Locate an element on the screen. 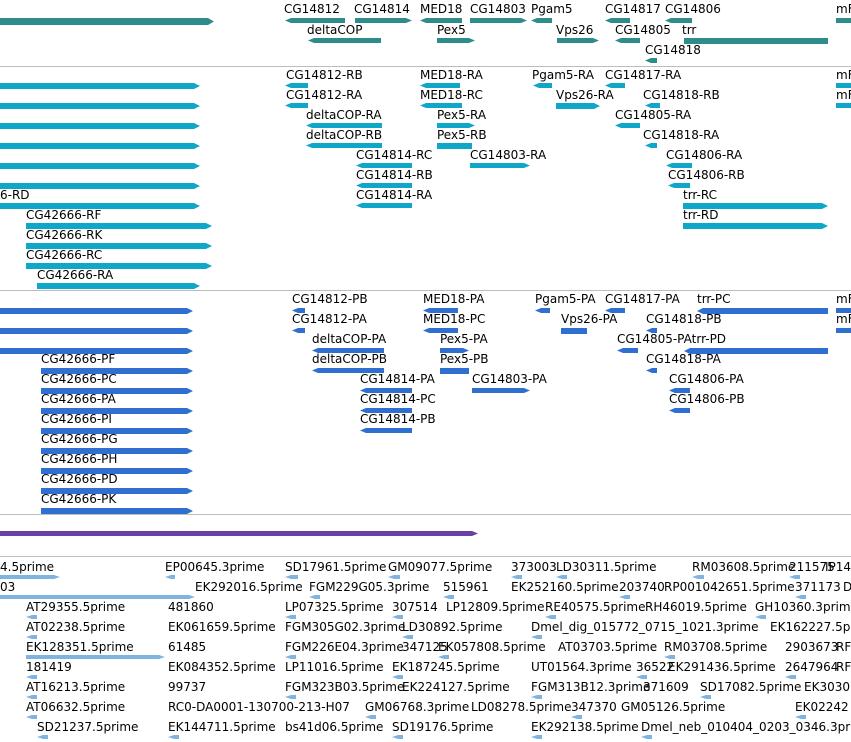 The height and width of the screenshot is (742, 851). ests-feature-label: EK02242 is located at coordinates (822, 707).